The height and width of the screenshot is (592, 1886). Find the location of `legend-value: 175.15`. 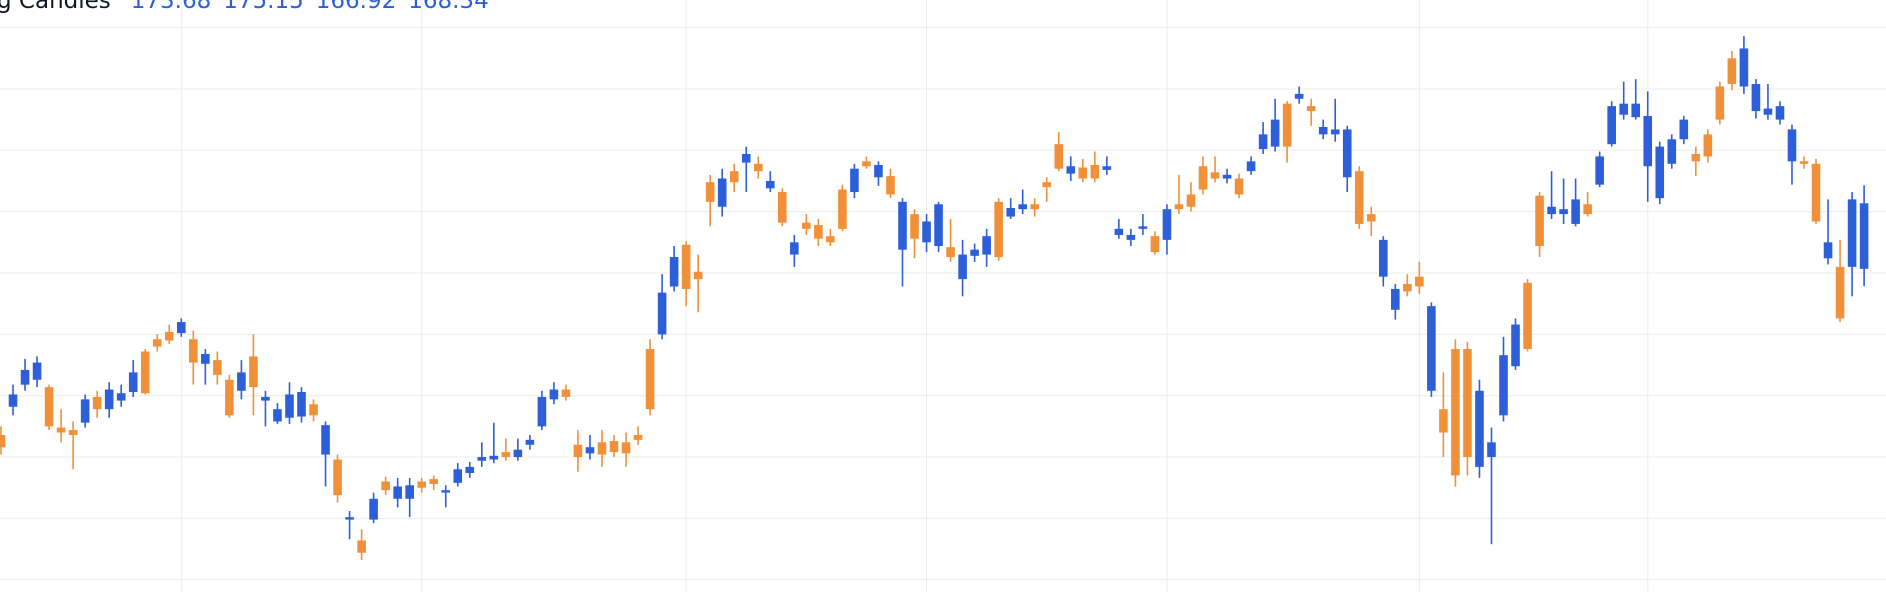

legend-value: 175.15 is located at coordinates (263, 7).